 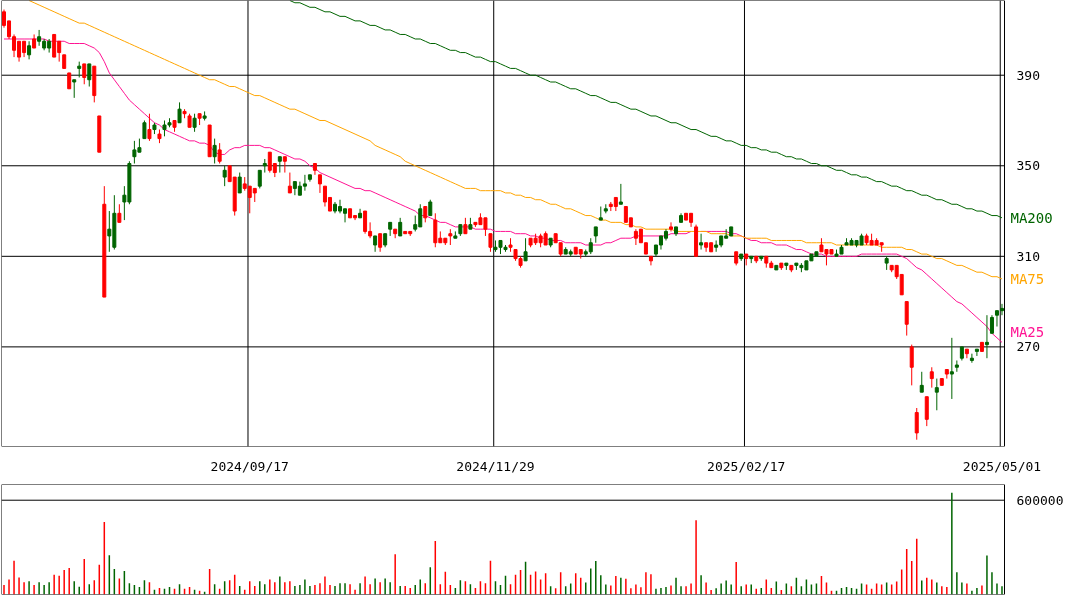 I want to click on series-label: MA200, so click(x=1031, y=217).